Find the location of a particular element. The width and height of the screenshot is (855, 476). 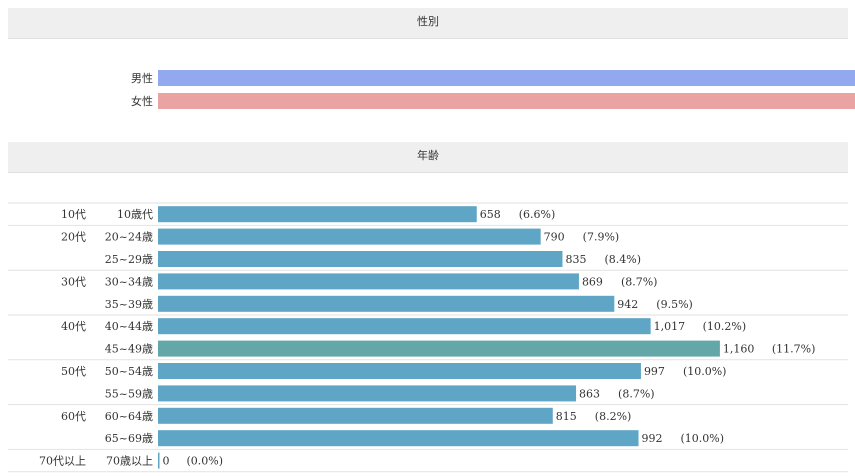

gender-category-label: 女性 is located at coordinates (142, 101).